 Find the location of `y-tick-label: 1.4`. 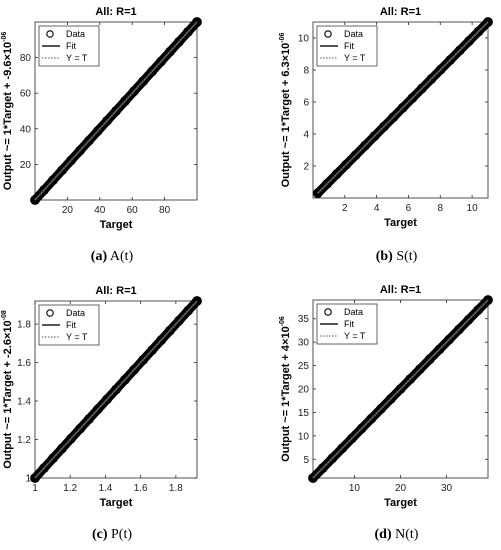

y-tick-label: 1.4 is located at coordinates (24, 402).